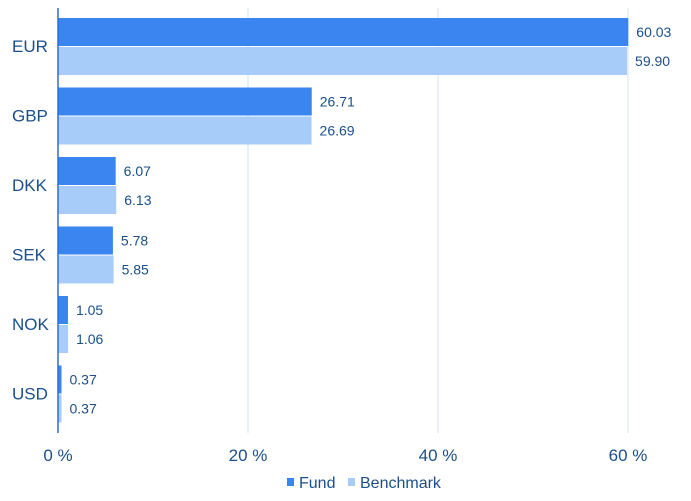  Describe the element at coordinates (31, 324) in the screenshot. I see `category-label: NOK` at that location.